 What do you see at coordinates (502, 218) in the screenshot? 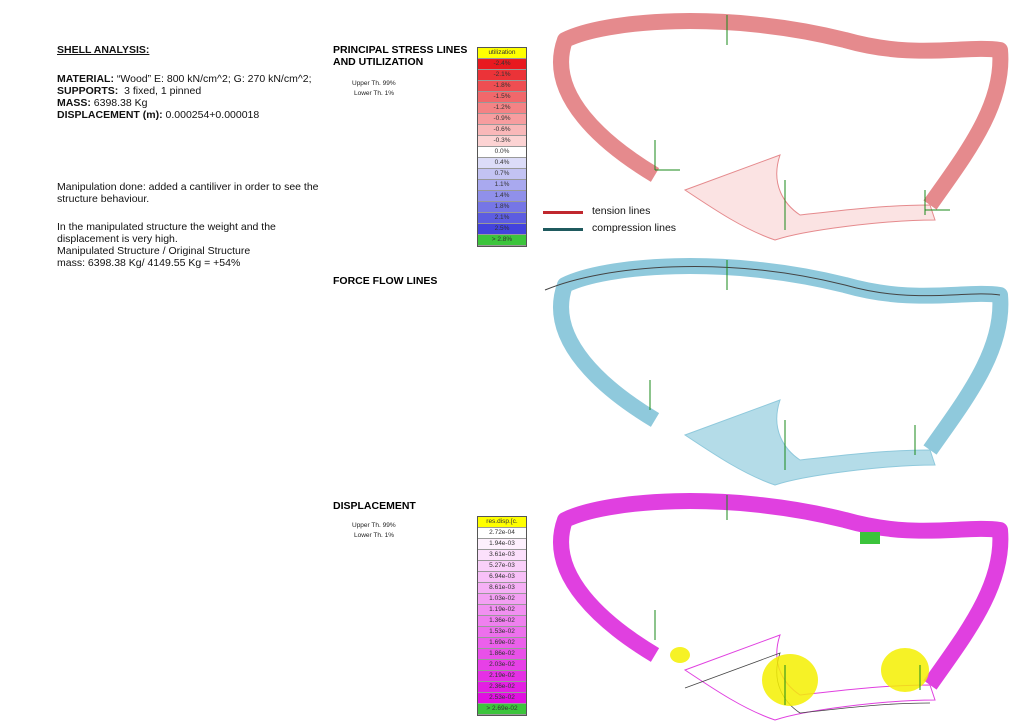
I see `legend-item: 2.1%` at bounding box center [502, 218].